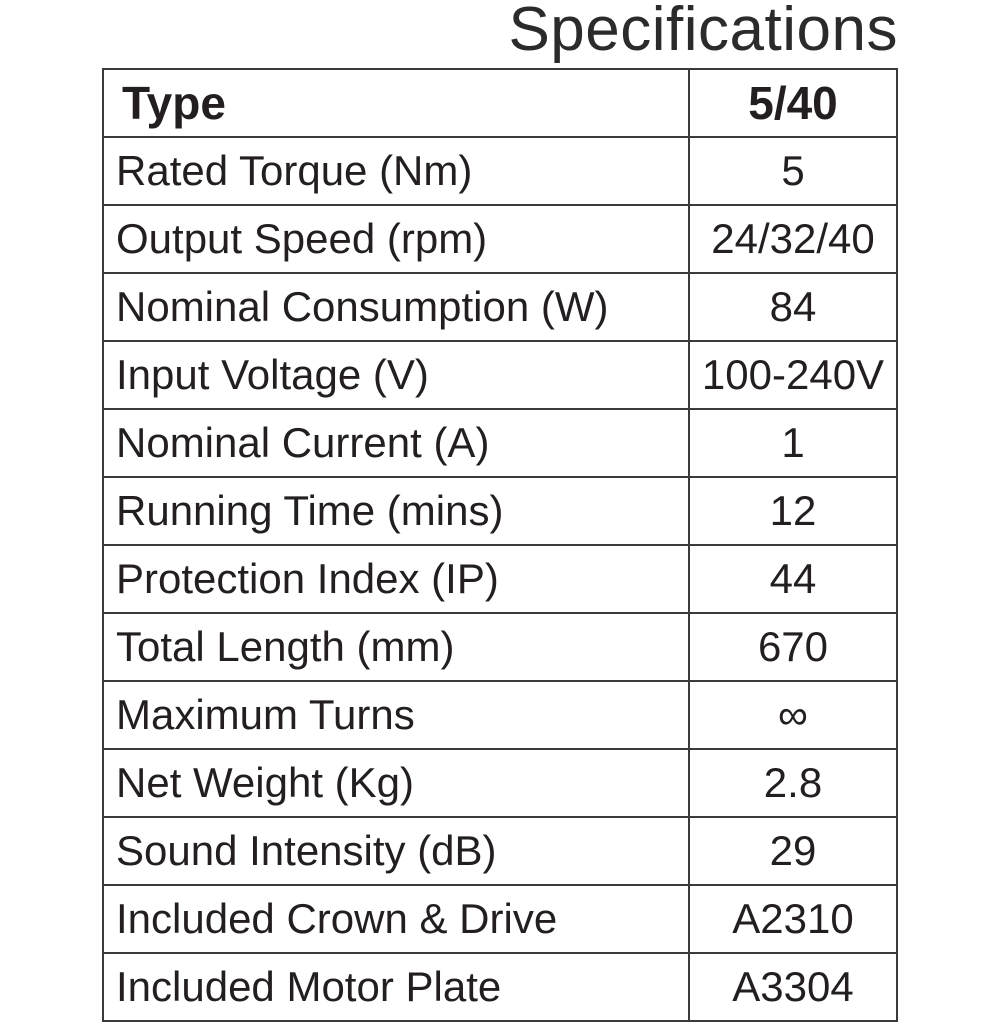  Describe the element at coordinates (396, 171) in the screenshot. I see `spec-label: Rated Torque (Nm)` at that location.